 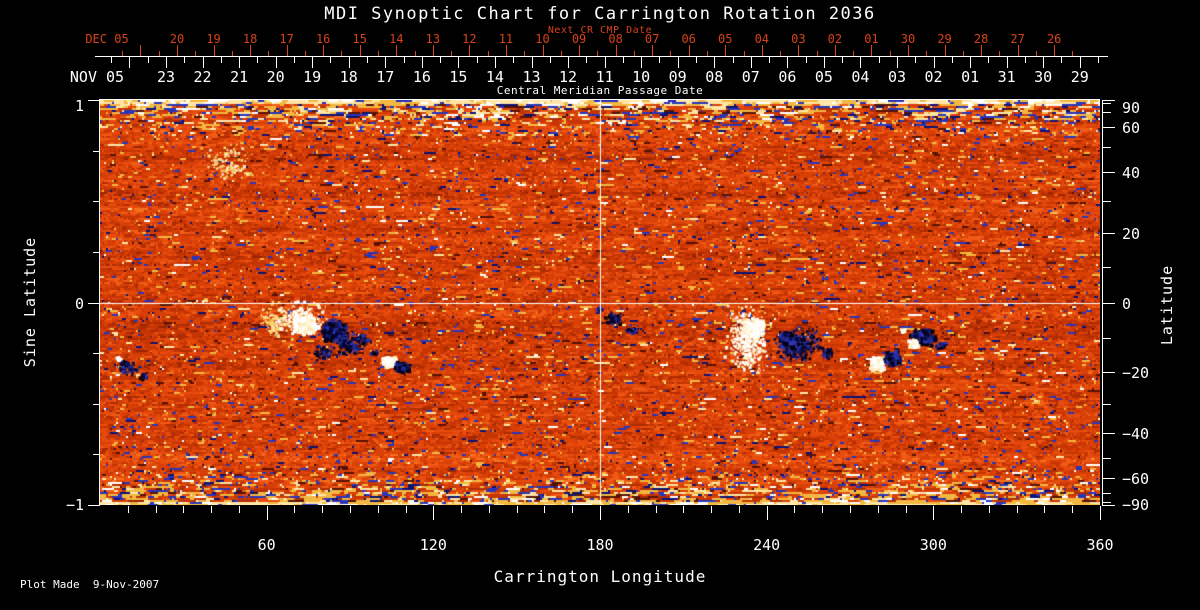 What do you see at coordinates (823, 77) in the screenshot?
I see `cmp-tick-label: 05` at bounding box center [823, 77].